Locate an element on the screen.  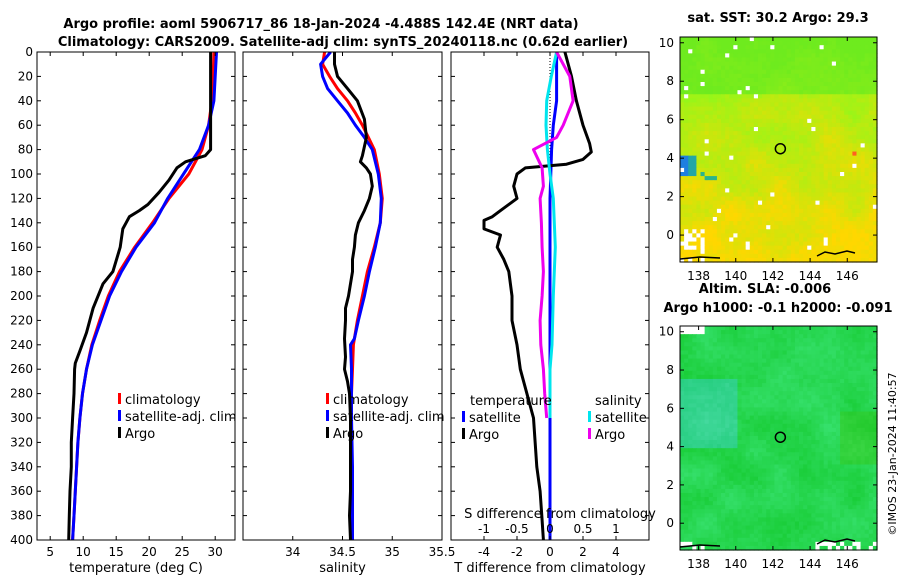
salinity-lines is located at coordinates (351, 296).